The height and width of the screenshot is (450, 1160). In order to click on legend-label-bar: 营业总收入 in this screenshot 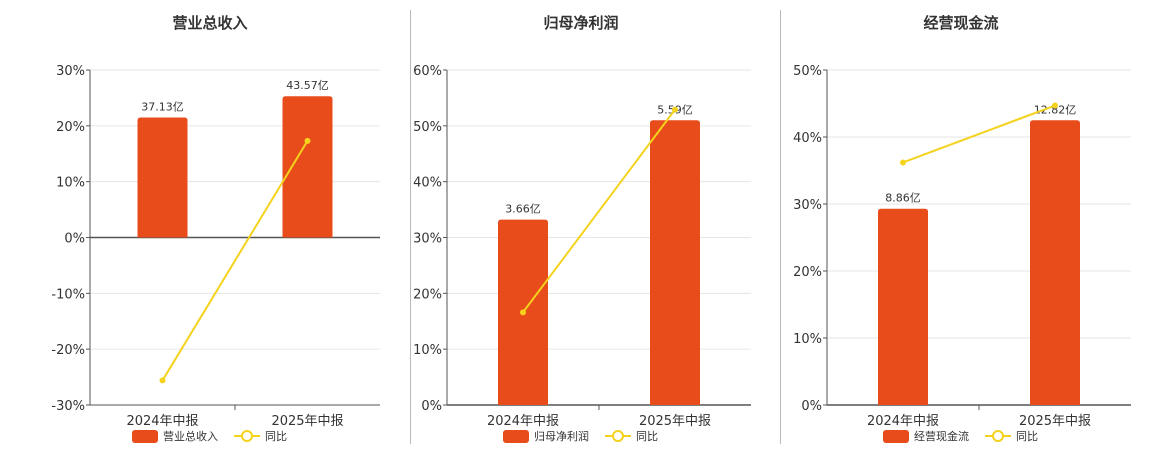, I will do `click(190, 436)`.